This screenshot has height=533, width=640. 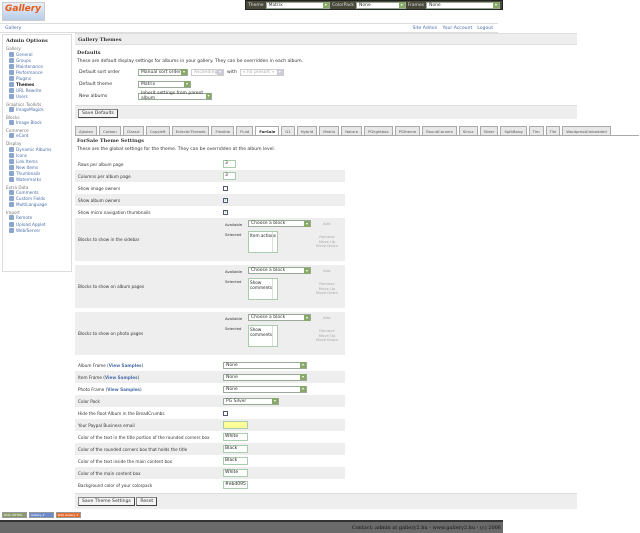 I want to click on sidebar-item-performance: Performance, so click(x=37, y=72).